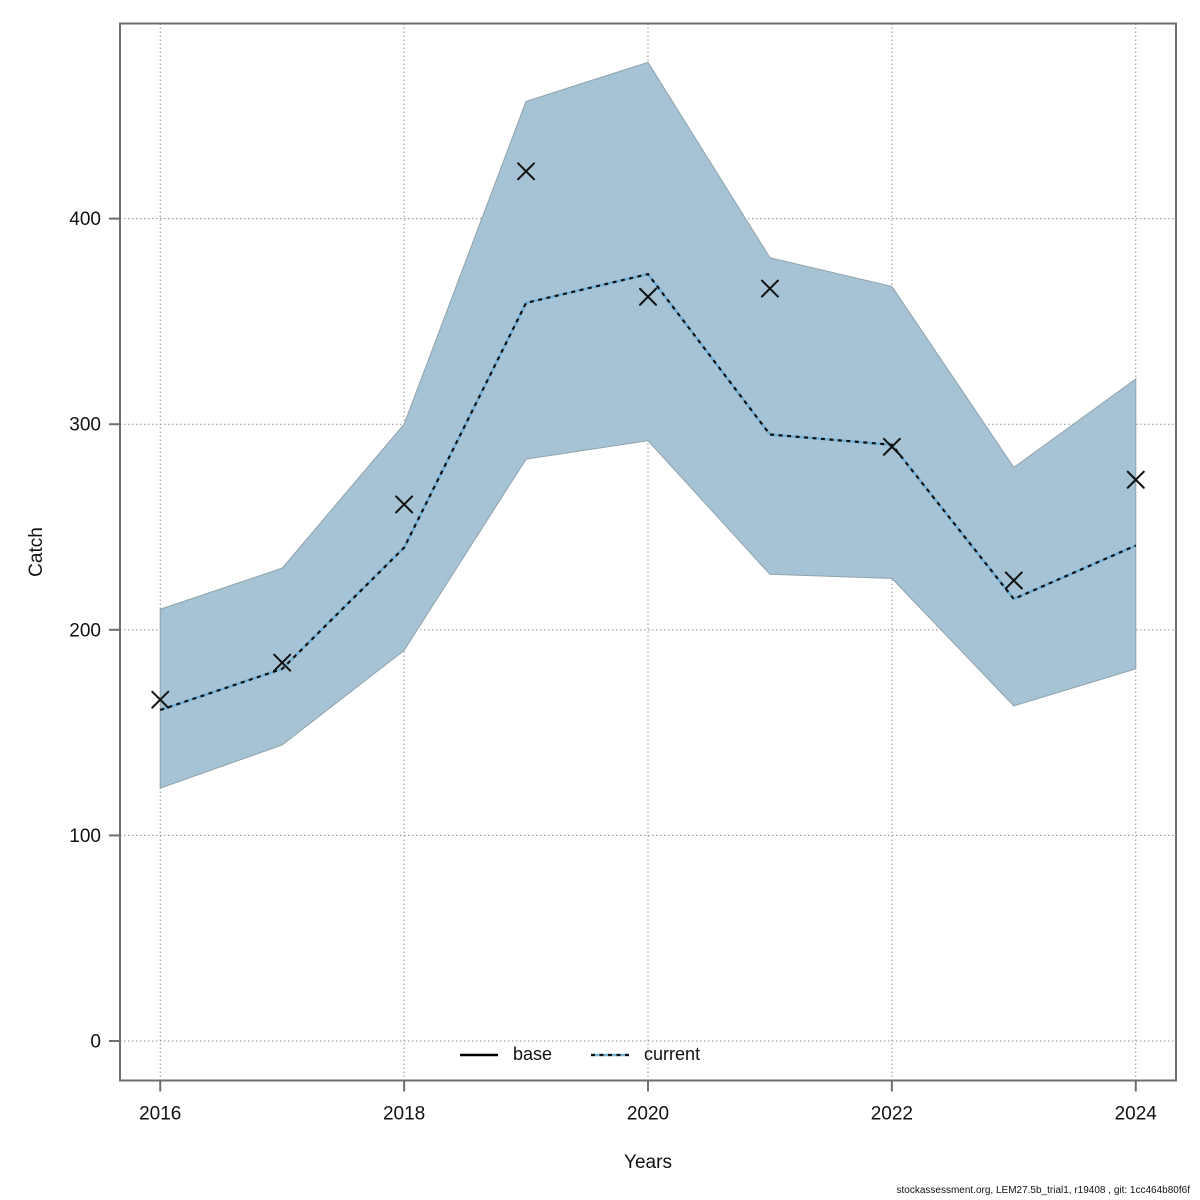 This screenshot has width=1200, height=1200. What do you see at coordinates (85, 425) in the screenshot?
I see `y-tick-label: 300` at bounding box center [85, 425].